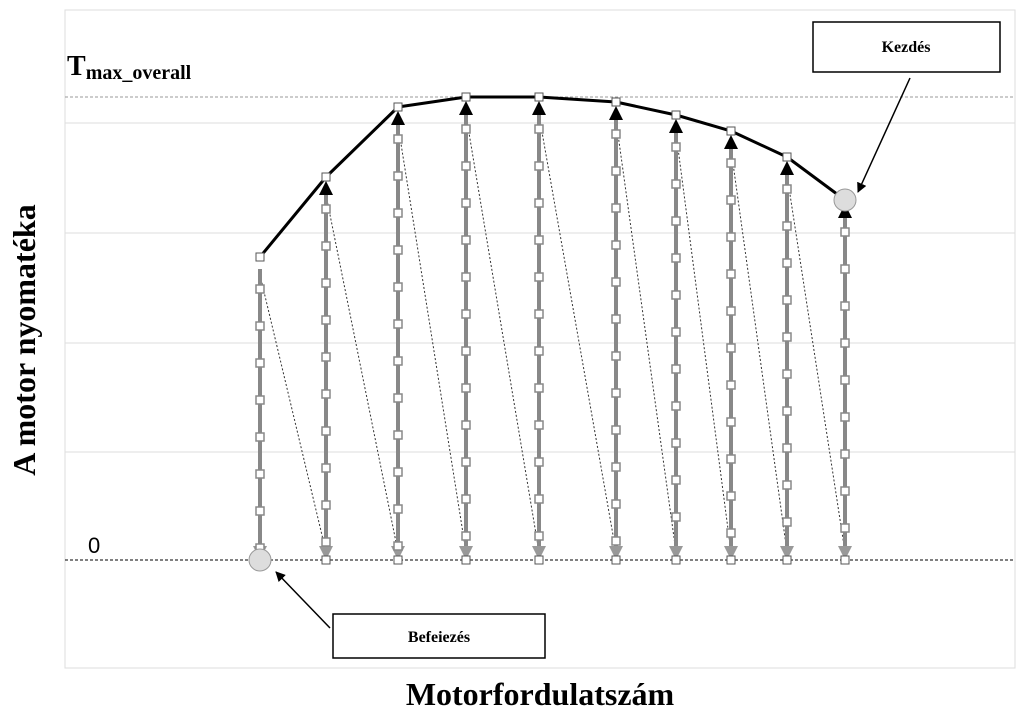 Image resolution: width=1017 pixels, height=714 pixels. Describe the element at coordinates (552, 176) in the screenshot. I see `torque-curve` at that location.